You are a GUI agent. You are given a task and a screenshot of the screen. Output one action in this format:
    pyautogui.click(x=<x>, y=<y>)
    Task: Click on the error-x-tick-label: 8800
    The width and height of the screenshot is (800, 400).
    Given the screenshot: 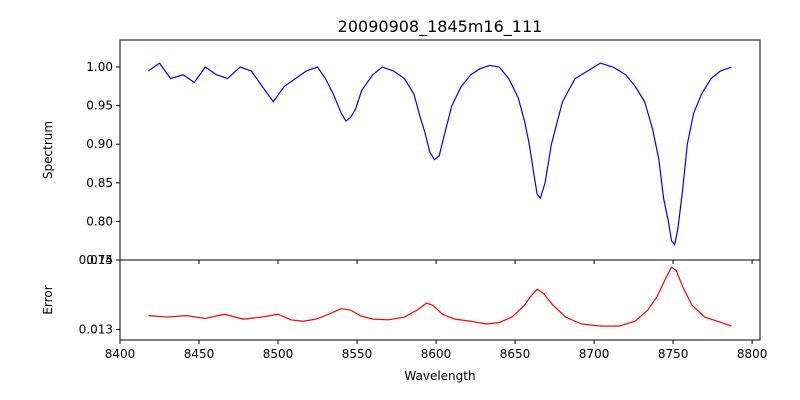 What is the action you would take?
    pyautogui.click(x=752, y=354)
    